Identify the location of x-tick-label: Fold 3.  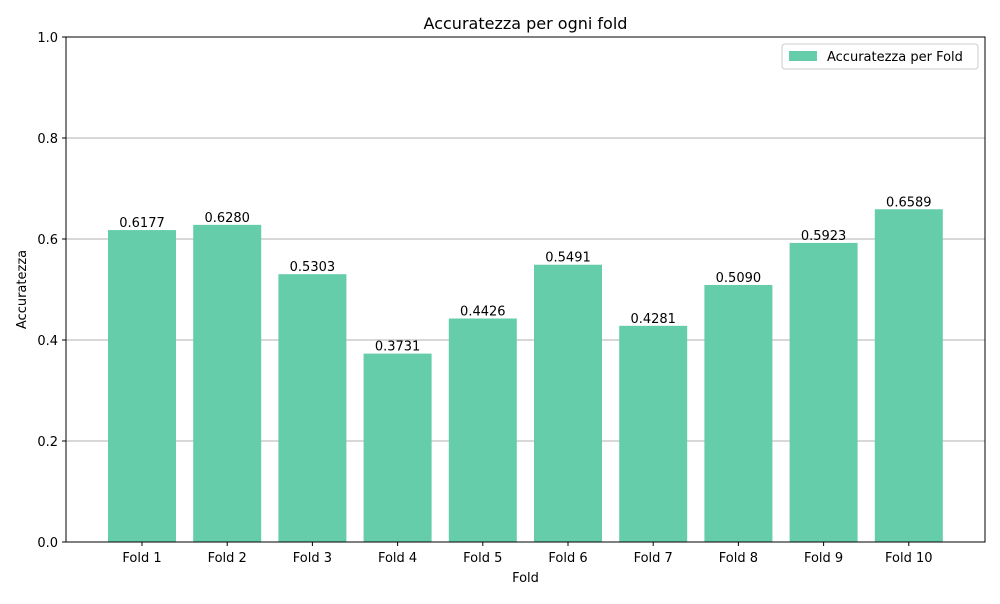
(312, 558).